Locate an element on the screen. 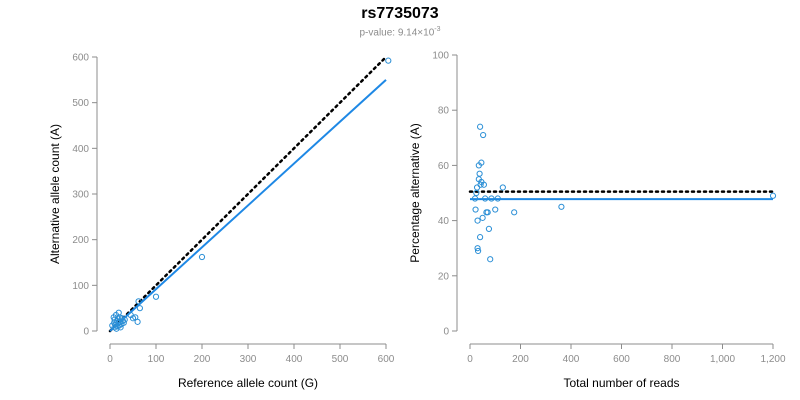 Image resolution: width=800 pixels, height=400 pixels. title-block: rs7735073 p-value: 9.14×10-3 is located at coordinates (400, 21).